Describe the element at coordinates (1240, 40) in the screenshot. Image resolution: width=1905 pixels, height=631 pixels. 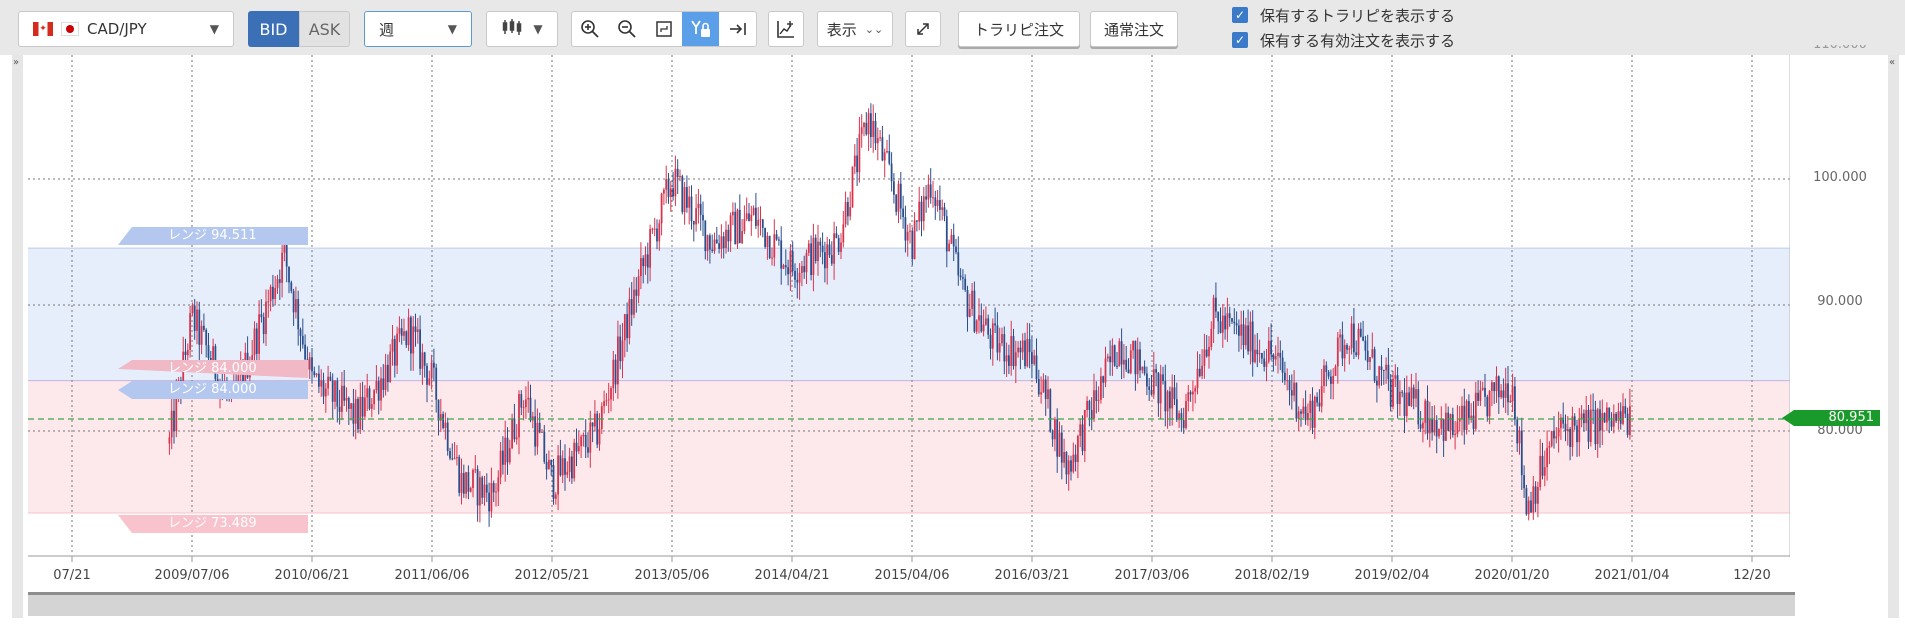
I see `show-orders-checkbox: ✓` at that location.